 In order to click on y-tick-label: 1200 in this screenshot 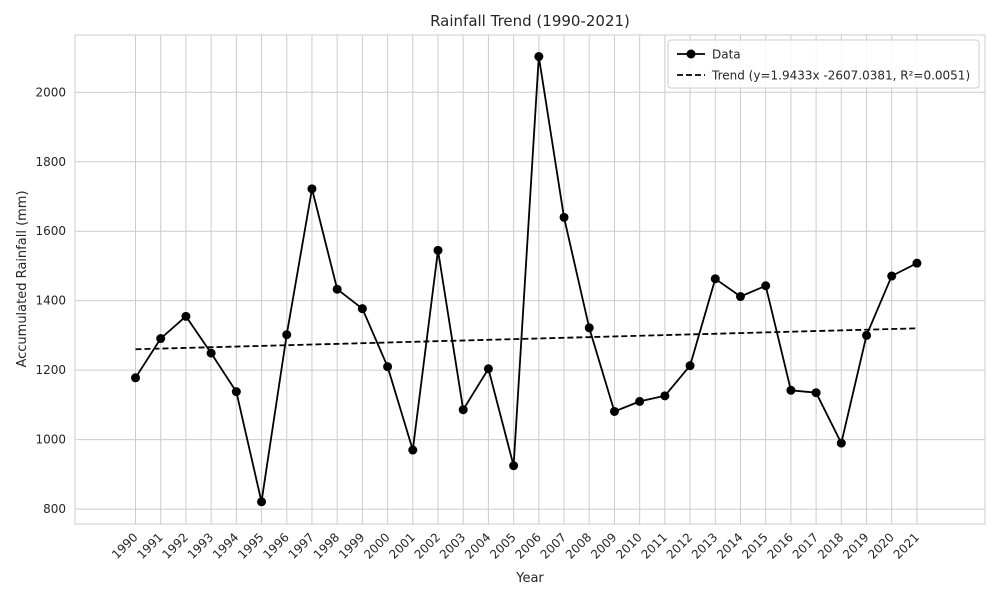, I will do `click(50, 370)`.